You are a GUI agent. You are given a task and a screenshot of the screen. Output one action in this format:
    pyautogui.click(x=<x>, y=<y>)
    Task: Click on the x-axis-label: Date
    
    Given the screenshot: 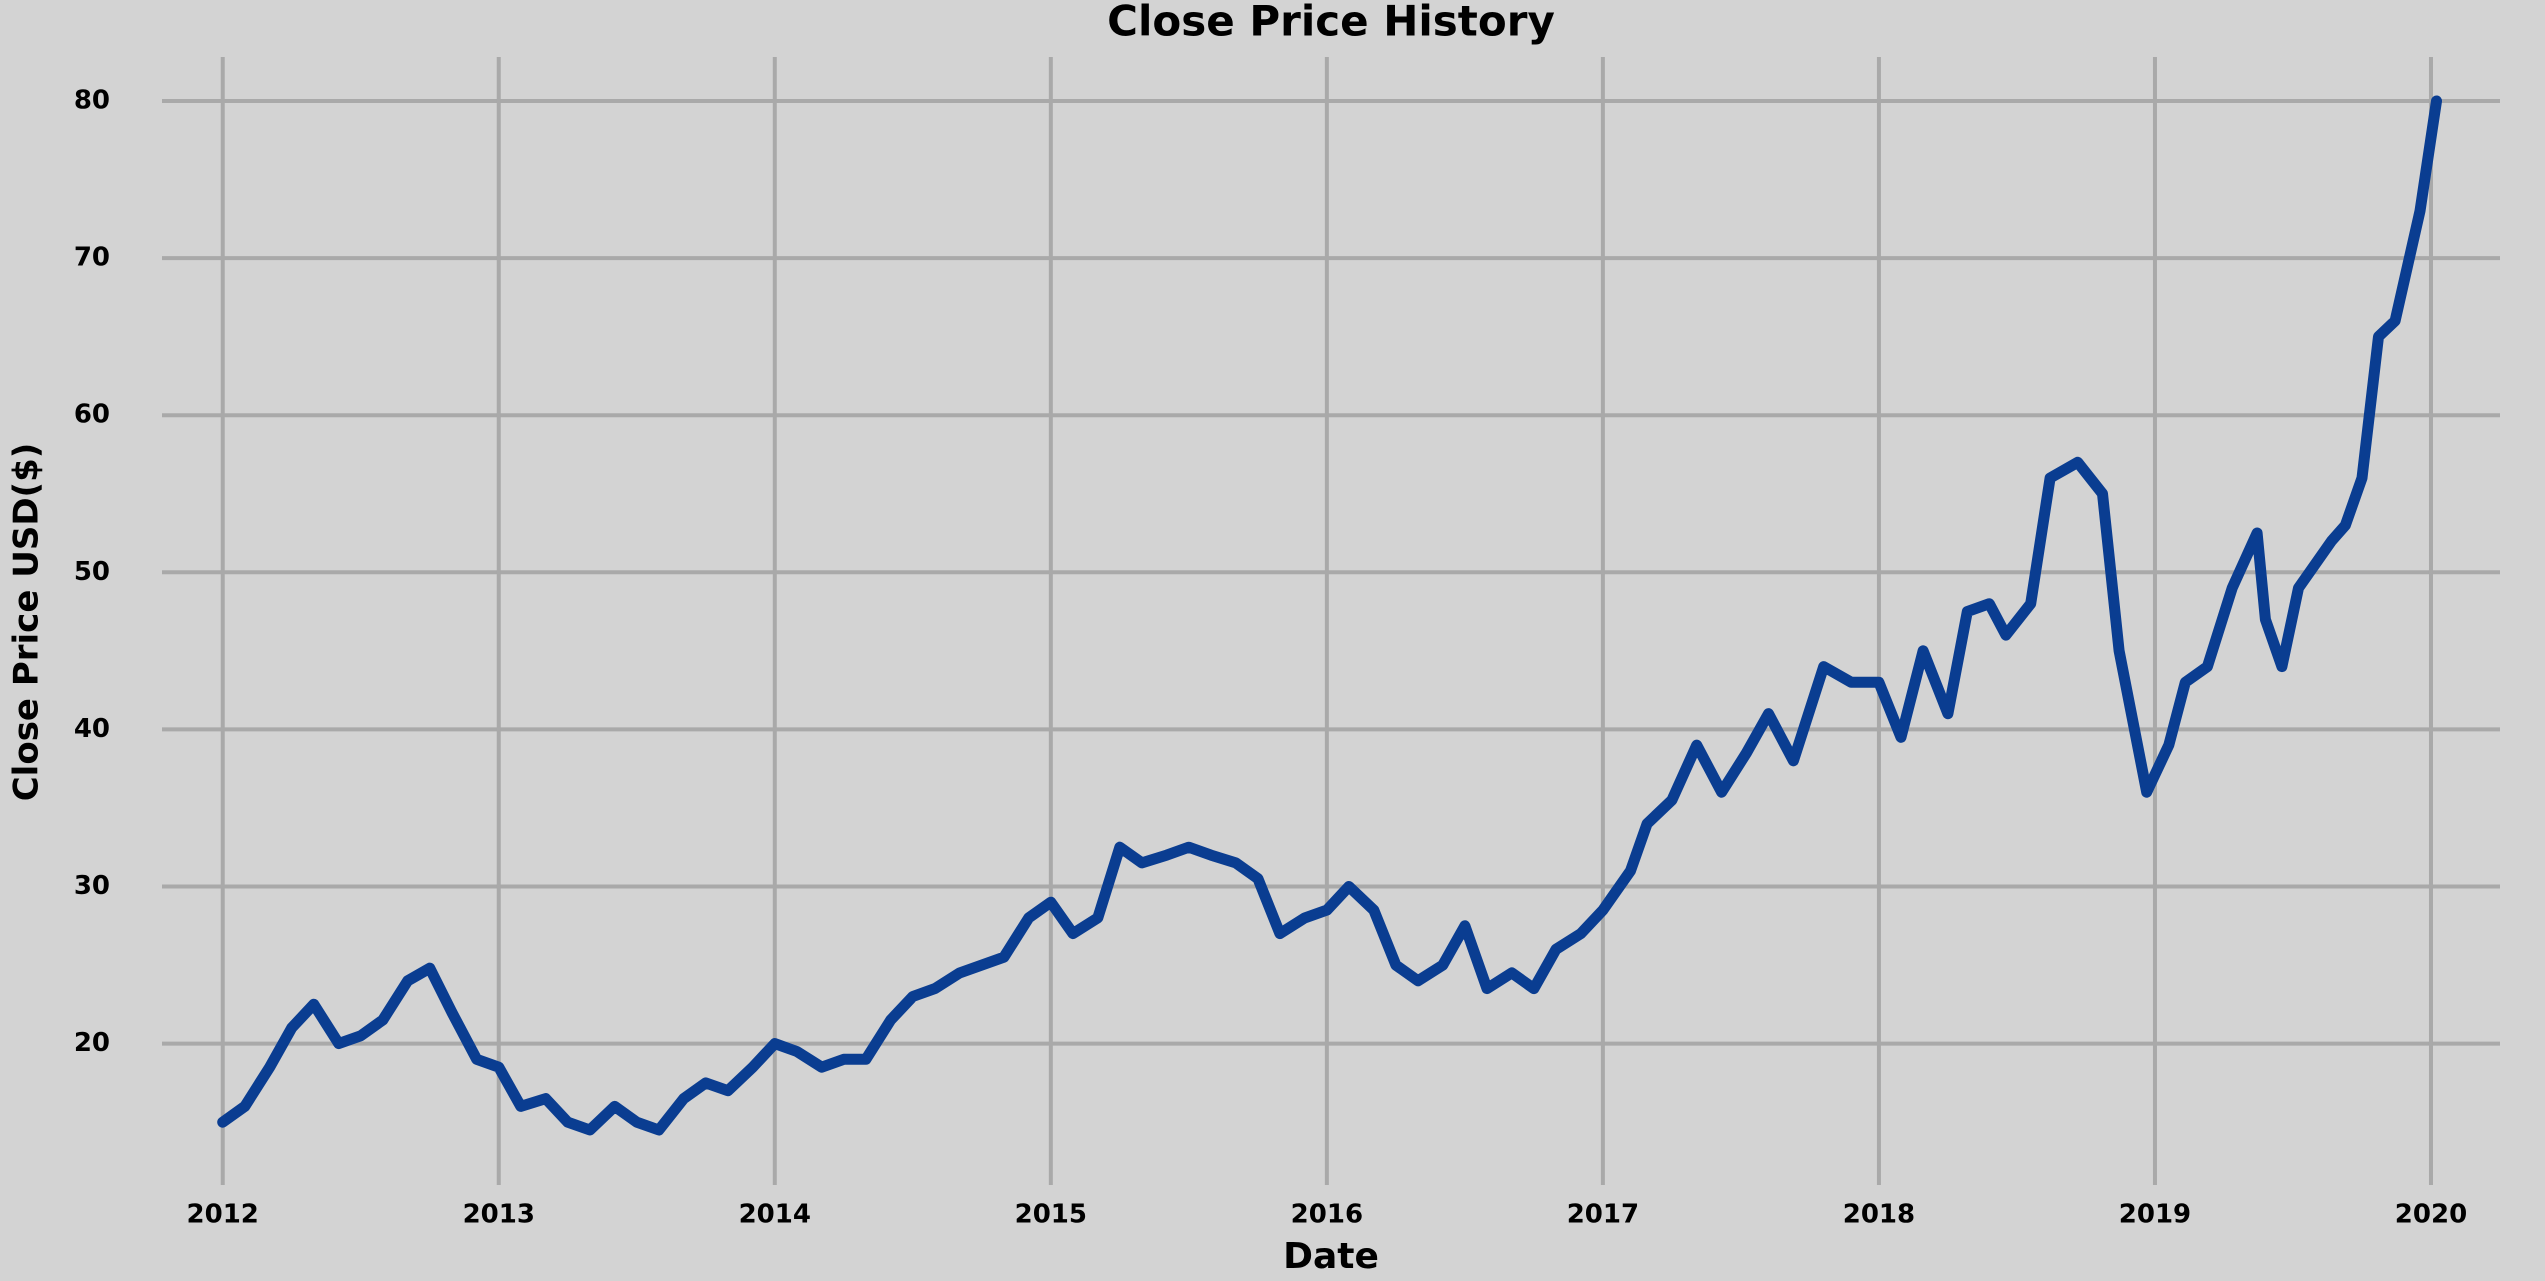 What is the action you would take?
    pyautogui.click(x=1331, y=1256)
    